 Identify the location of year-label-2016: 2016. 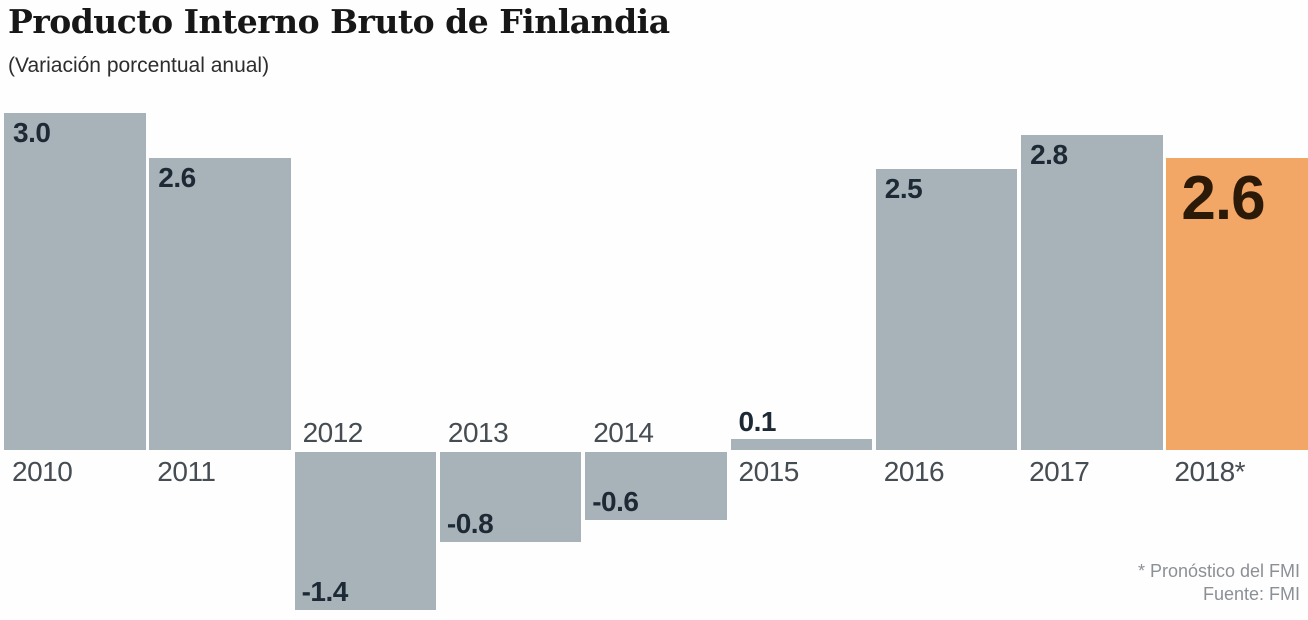
(914, 471).